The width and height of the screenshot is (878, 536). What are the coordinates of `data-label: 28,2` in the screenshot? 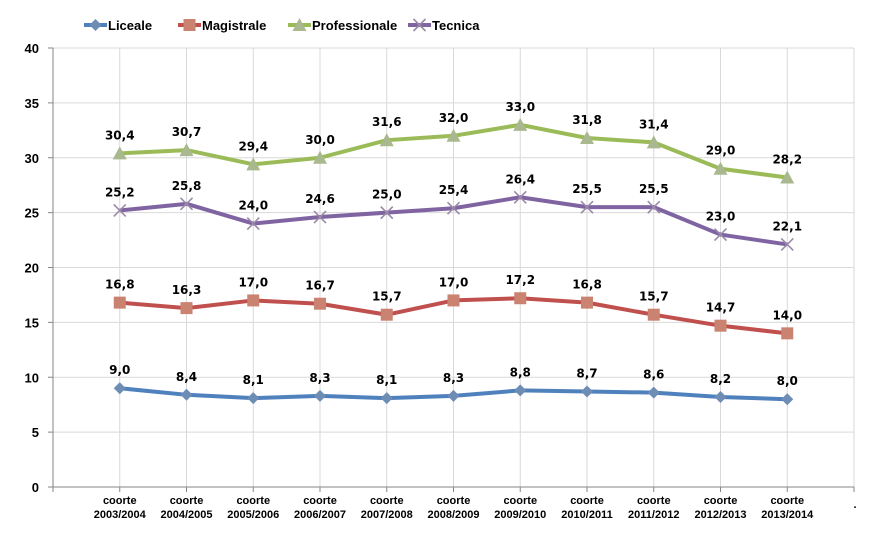 It's located at (787, 160).